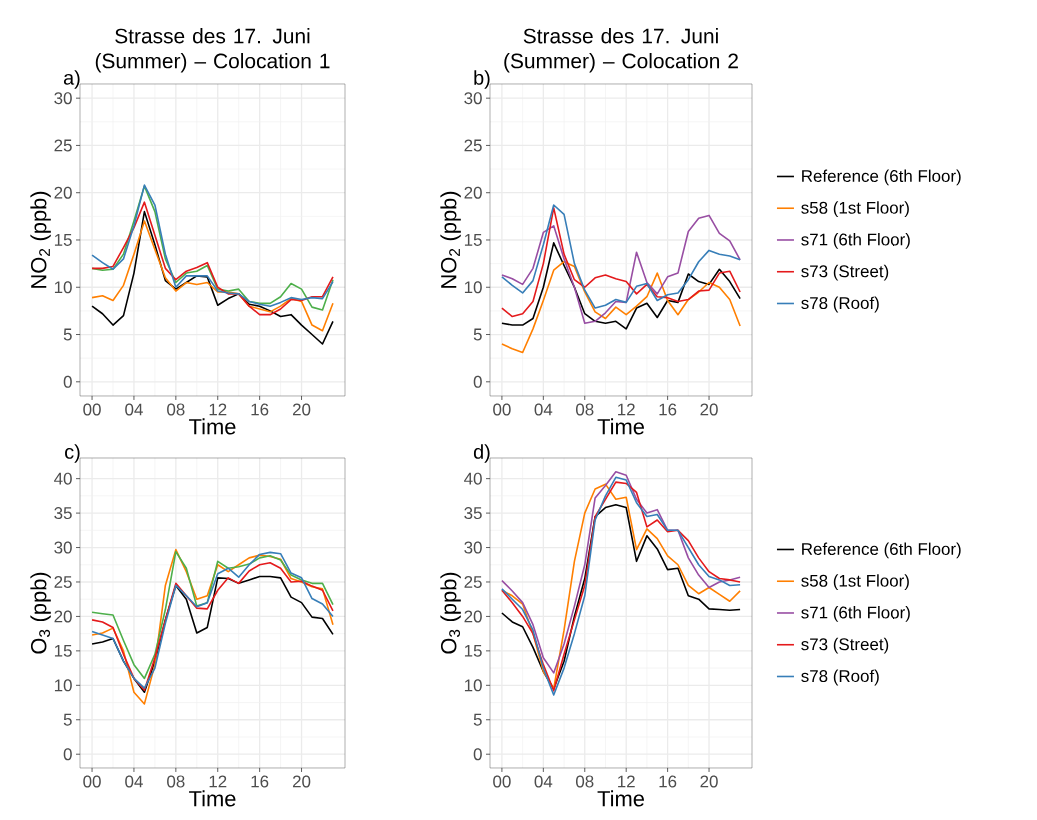 This screenshot has width=1037, height=820. What do you see at coordinates (212, 50) in the screenshot?
I see `chart-title: Strasse des 17. Juni (Summer) – Colocation 1` at bounding box center [212, 50].